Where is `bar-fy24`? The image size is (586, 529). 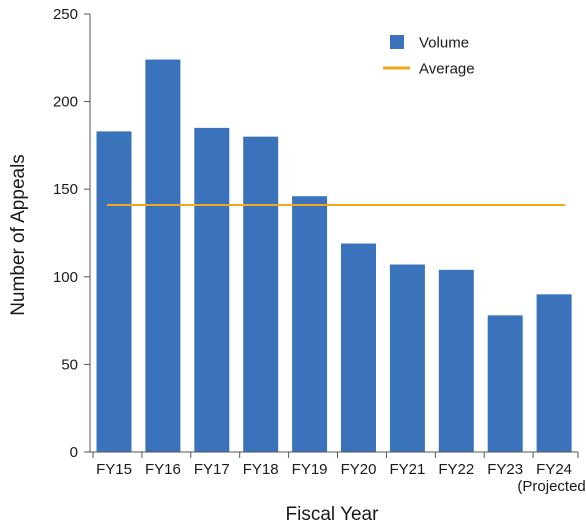 bar-fy24 is located at coordinates (554, 373).